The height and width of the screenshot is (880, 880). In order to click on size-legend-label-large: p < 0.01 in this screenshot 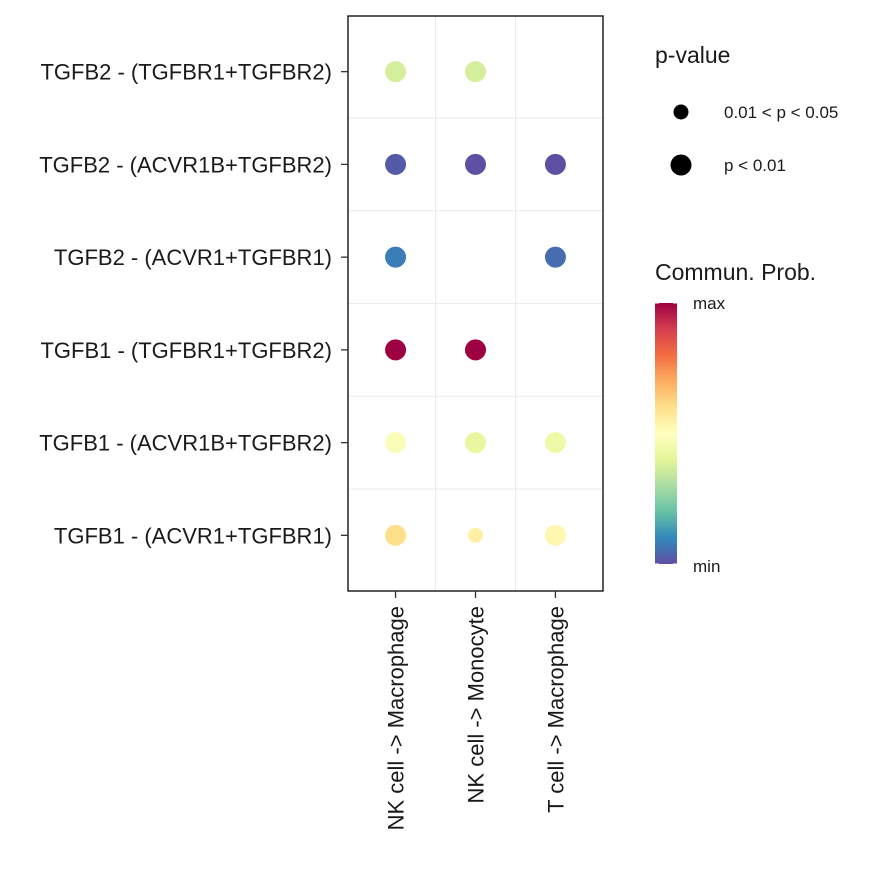, I will do `click(755, 165)`.